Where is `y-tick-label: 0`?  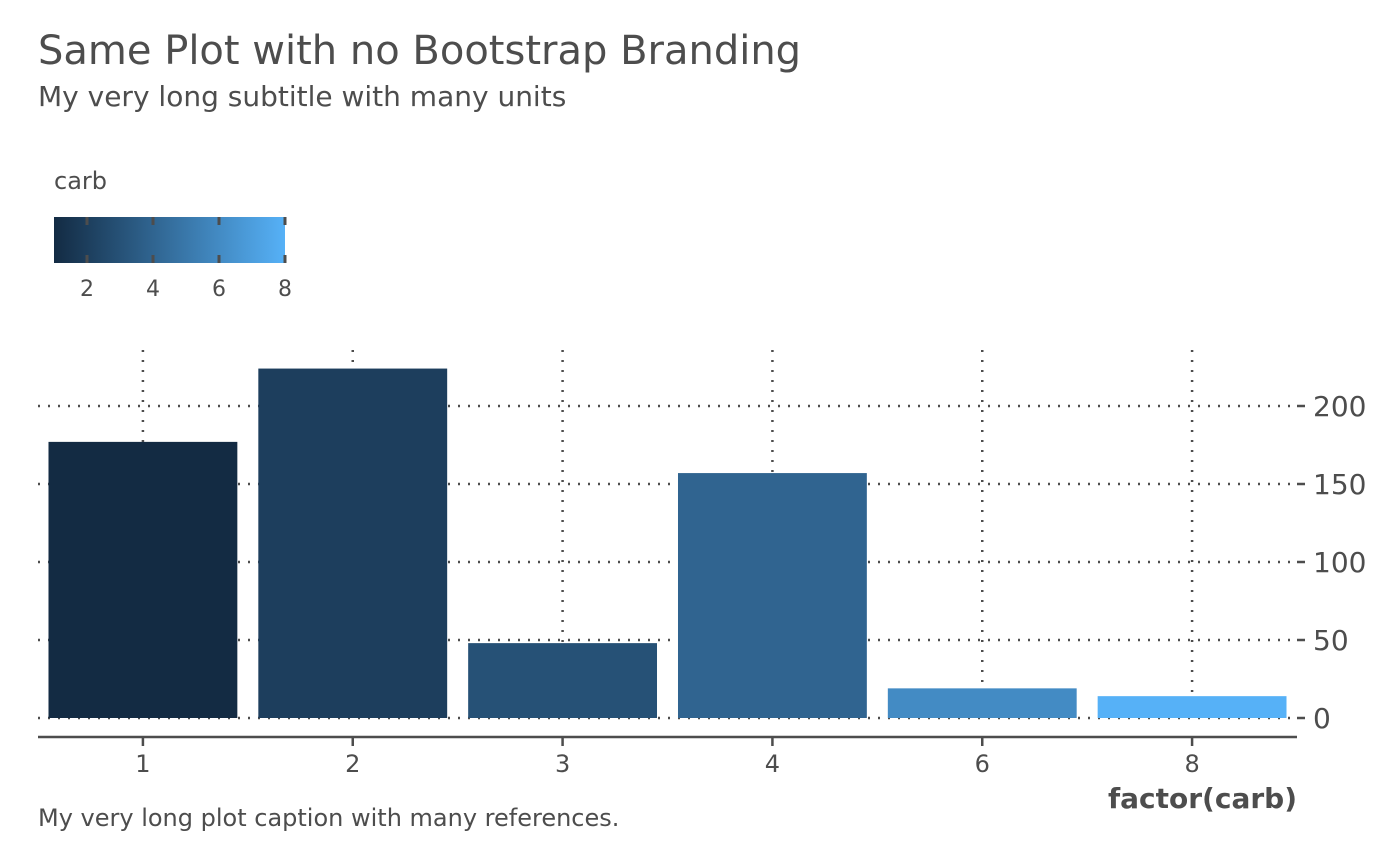
y-tick-label: 0 is located at coordinates (1322, 718).